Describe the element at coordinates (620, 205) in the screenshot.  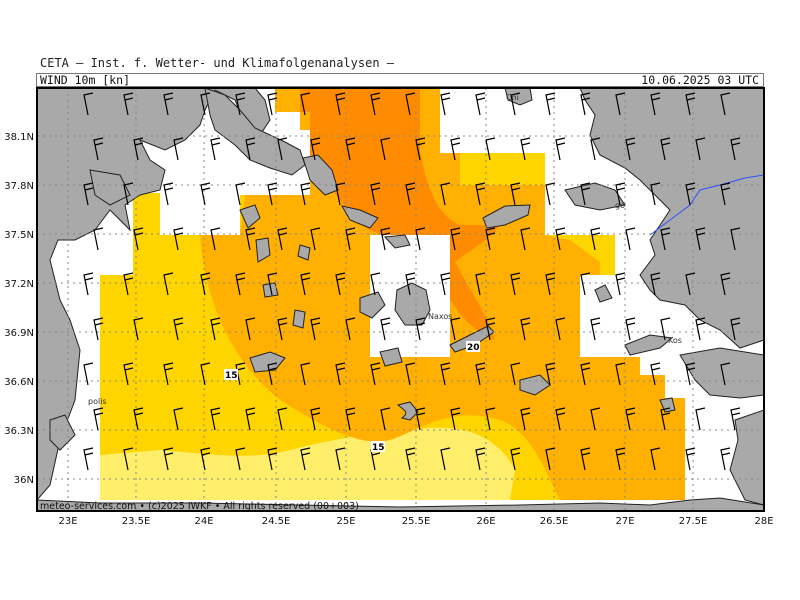
I see `place-label-go: go` at that location.